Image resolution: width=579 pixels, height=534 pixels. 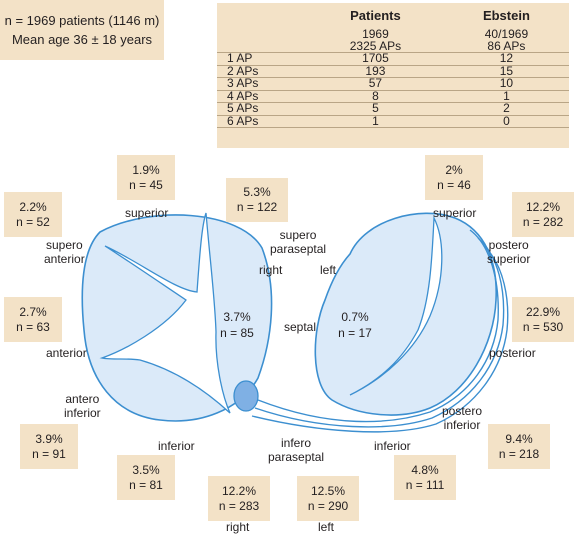 I want to click on box-postero-superior: 12.2% n = 282, so click(x=543, y=214).